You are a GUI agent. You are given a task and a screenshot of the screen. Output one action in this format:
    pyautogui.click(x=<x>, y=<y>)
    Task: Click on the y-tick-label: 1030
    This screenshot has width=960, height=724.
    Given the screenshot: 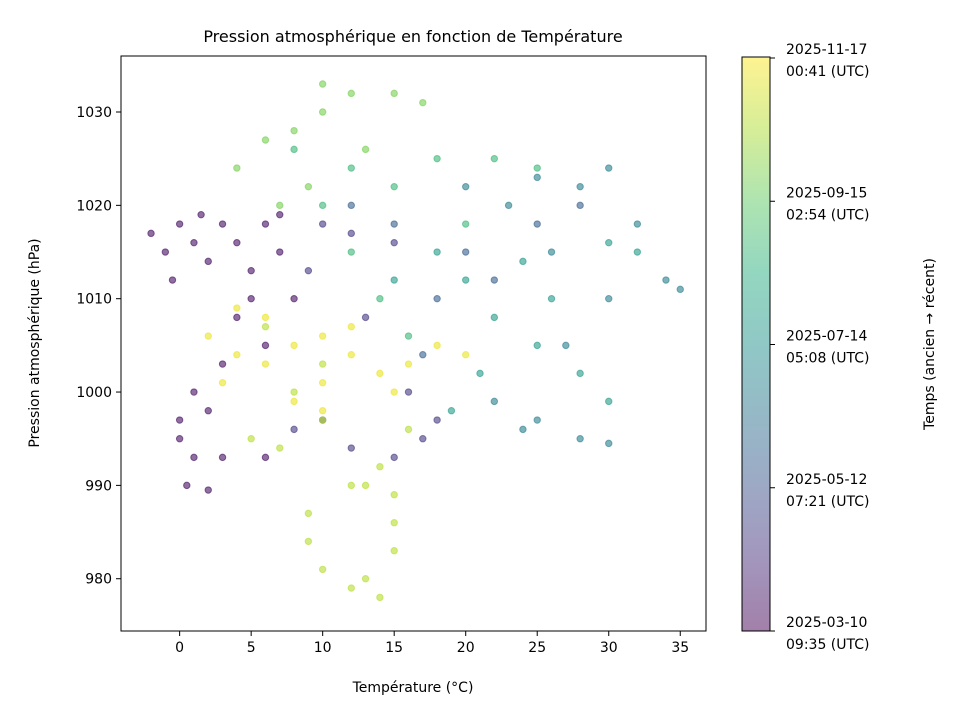 What is the action you would take?
    pyautogui.click(x=94, y=113)
    